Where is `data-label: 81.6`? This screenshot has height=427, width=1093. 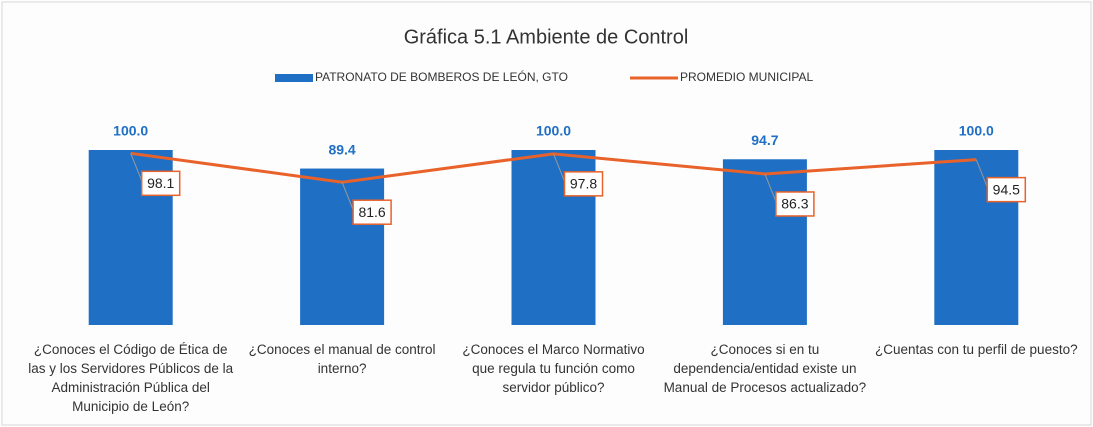
data-label: 81.6 is located at coordinates (371, 212).